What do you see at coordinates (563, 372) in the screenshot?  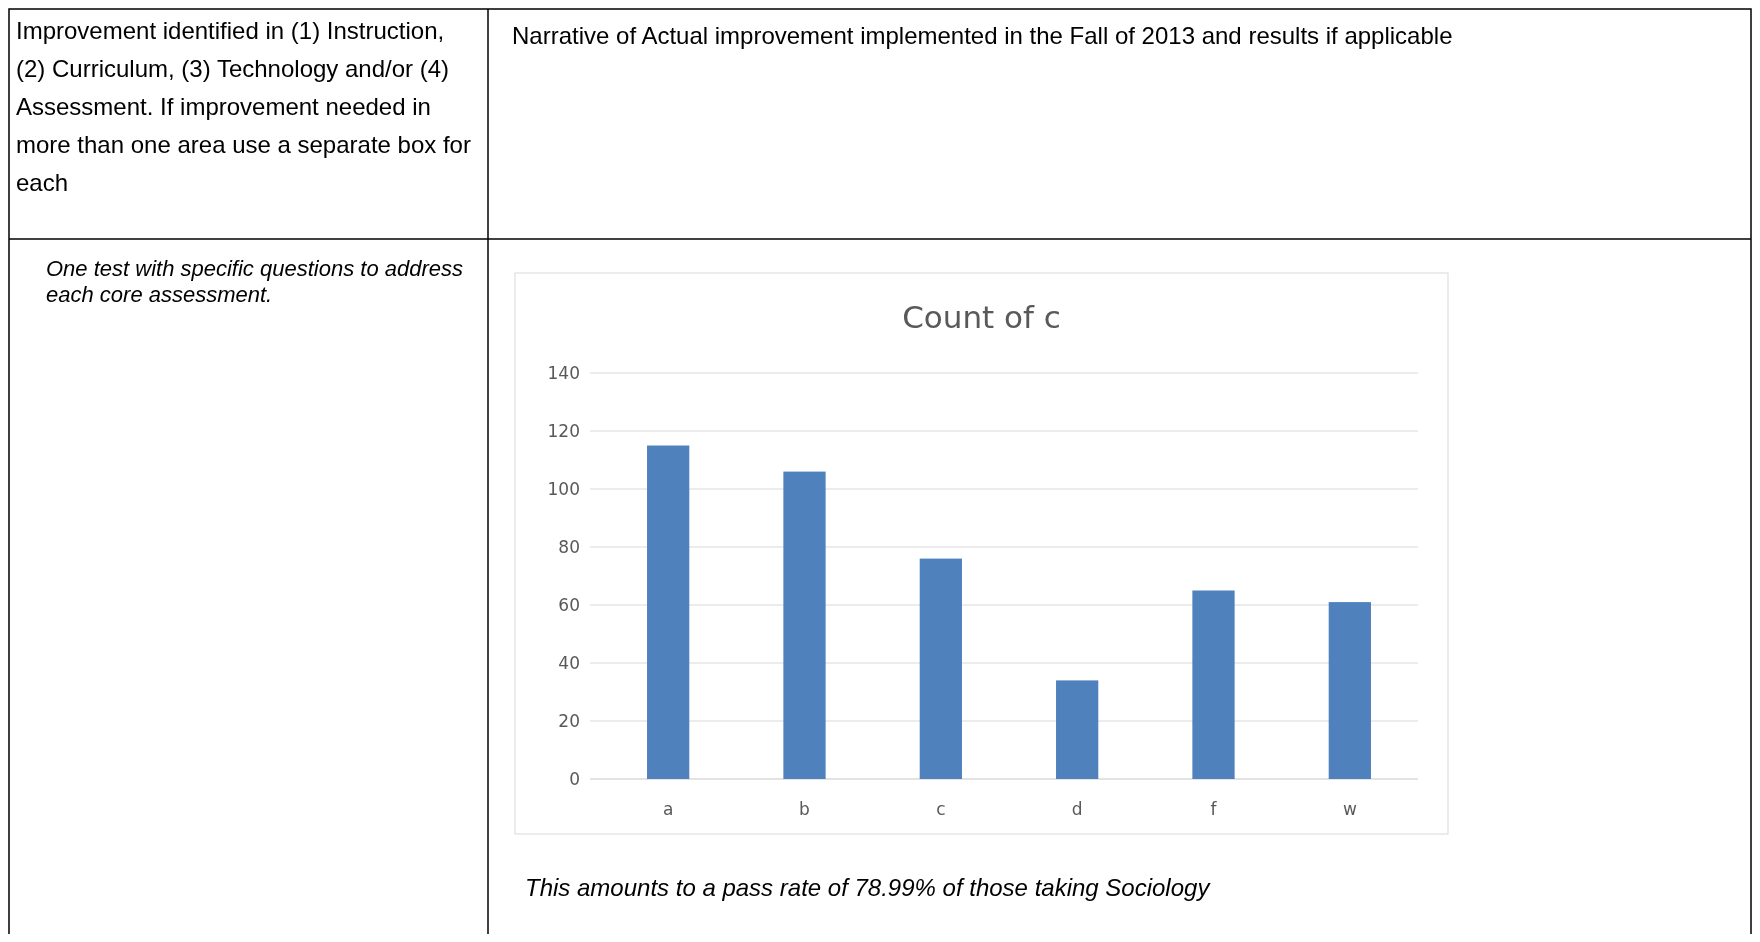 I see `y-tick-label: 140` at bounding box center [563, 372].